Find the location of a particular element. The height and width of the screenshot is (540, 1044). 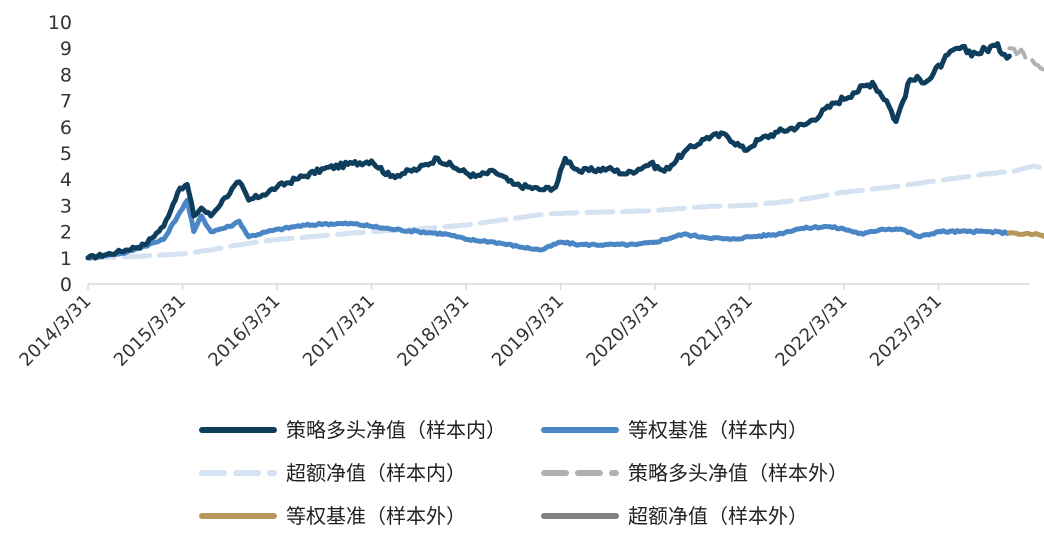

y-tick-label: 9 is located at coordinates (66, 49).